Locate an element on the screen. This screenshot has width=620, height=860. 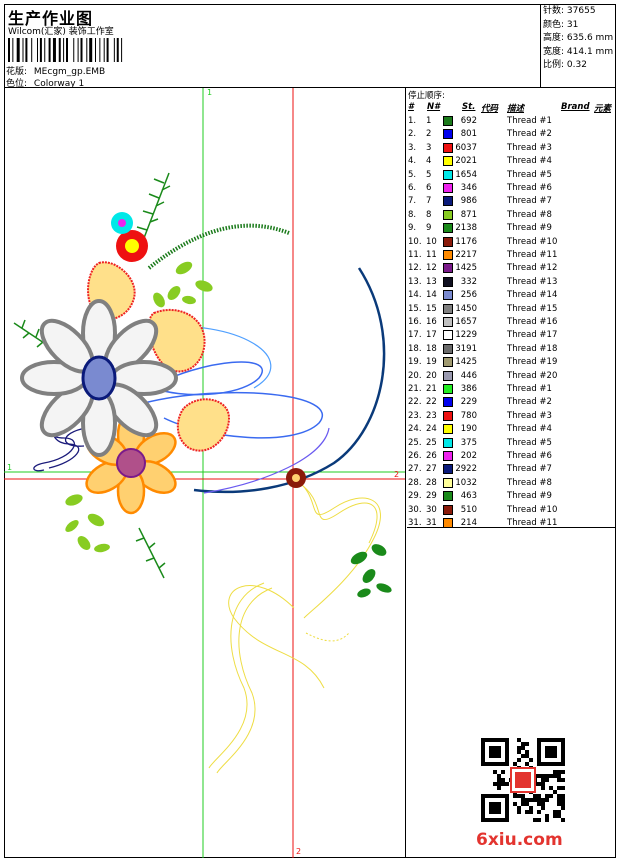
row-number: 30 is located at coordinates (431, 509).